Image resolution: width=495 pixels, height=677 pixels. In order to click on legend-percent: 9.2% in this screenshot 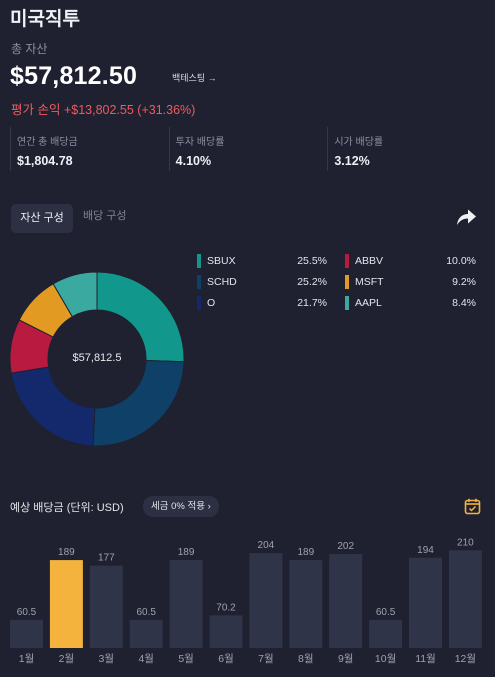, I will do `click(464, 282)`.